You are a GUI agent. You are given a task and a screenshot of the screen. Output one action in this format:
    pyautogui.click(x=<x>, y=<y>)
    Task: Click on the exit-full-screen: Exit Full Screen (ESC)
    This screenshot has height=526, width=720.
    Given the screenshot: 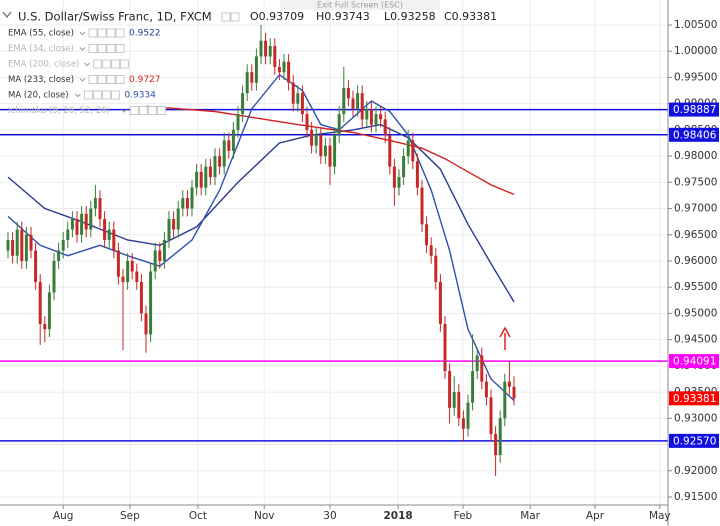 What is the action you would take?
    pyautogui.click(x=360, y=5)
    